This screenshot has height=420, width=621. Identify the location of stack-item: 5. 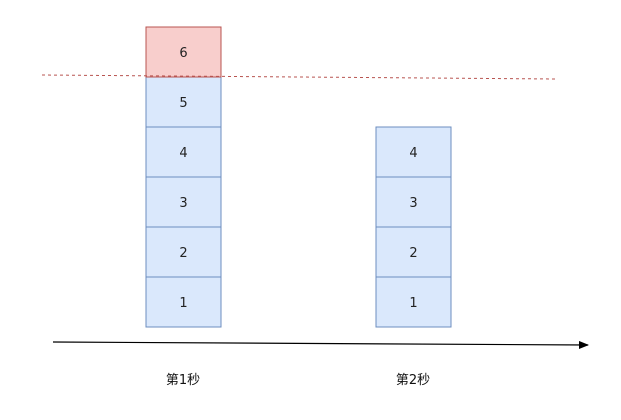
(183, 102).